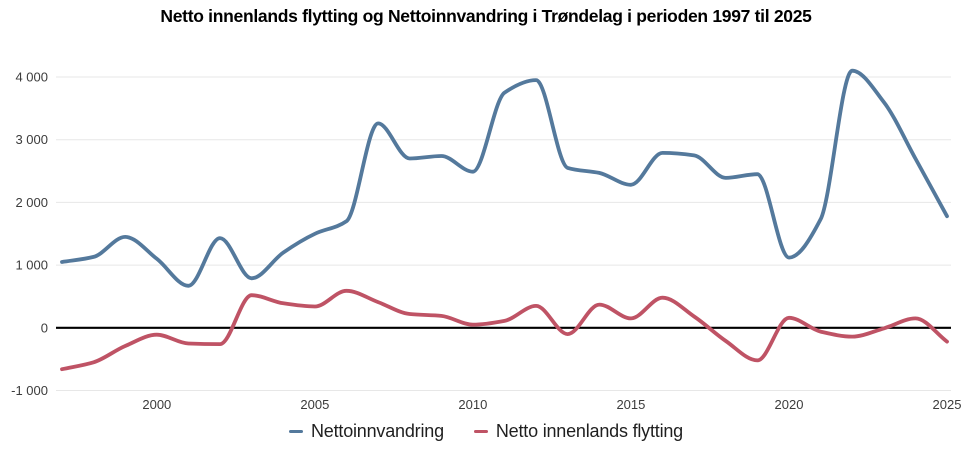  I want to click on x-tick-label: 2020, so click(789, 404).